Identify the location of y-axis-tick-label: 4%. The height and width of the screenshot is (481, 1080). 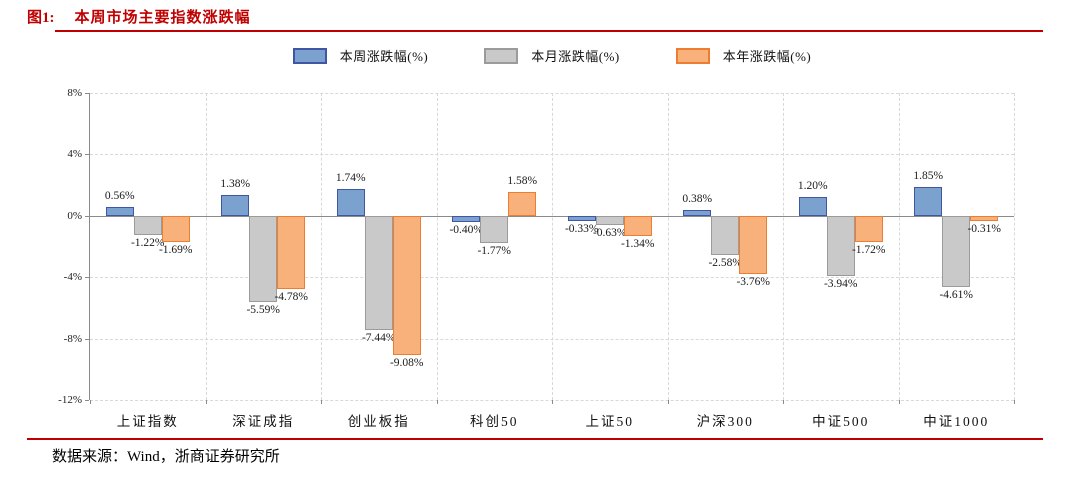
(74, 154).